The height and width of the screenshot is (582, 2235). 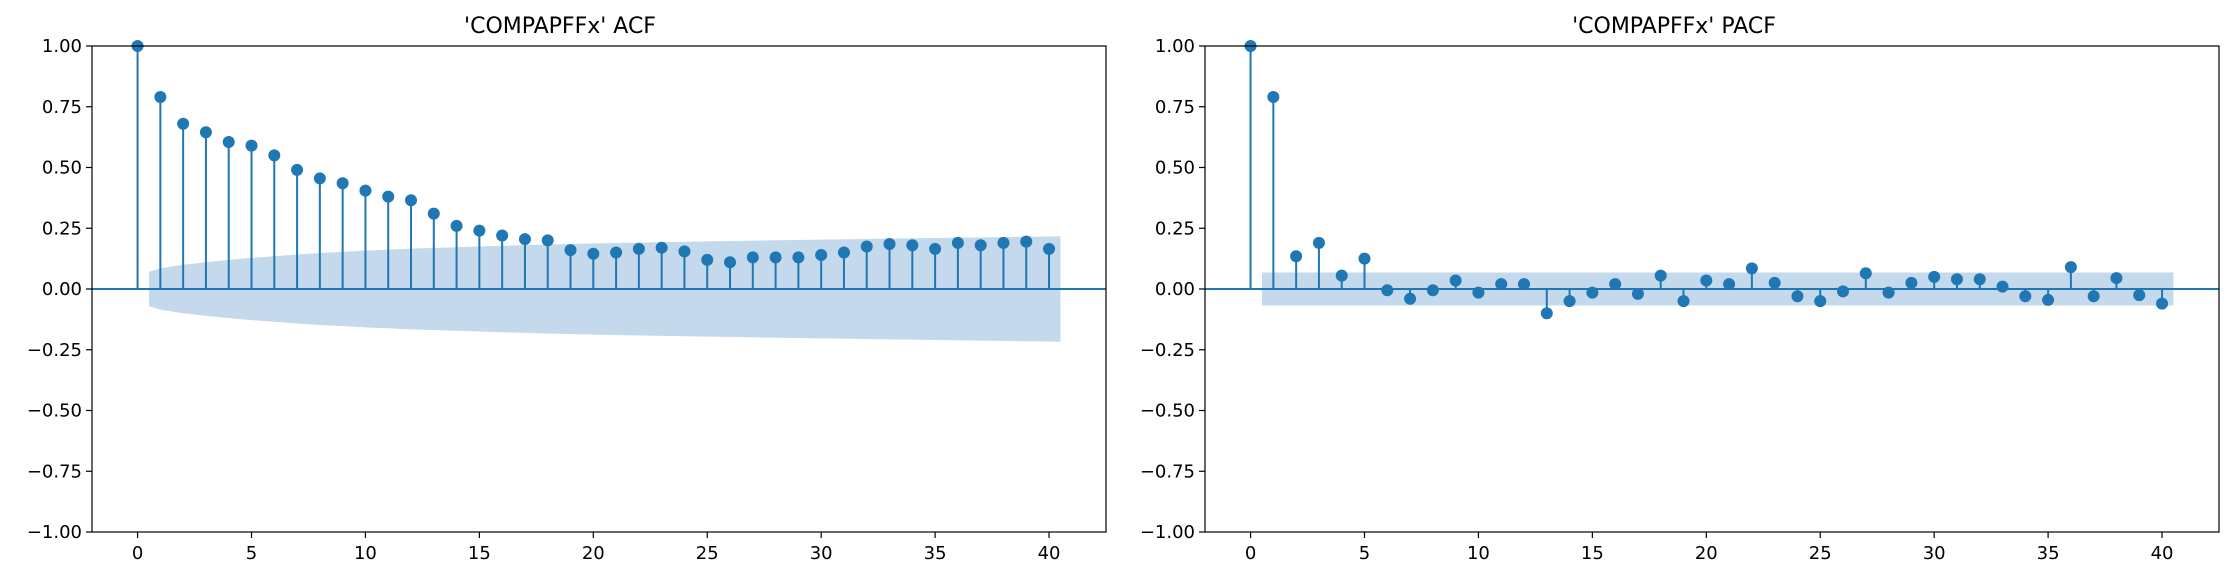 I want to click on acf-y-tick-label: 1.00, so click(x=62, y=46).